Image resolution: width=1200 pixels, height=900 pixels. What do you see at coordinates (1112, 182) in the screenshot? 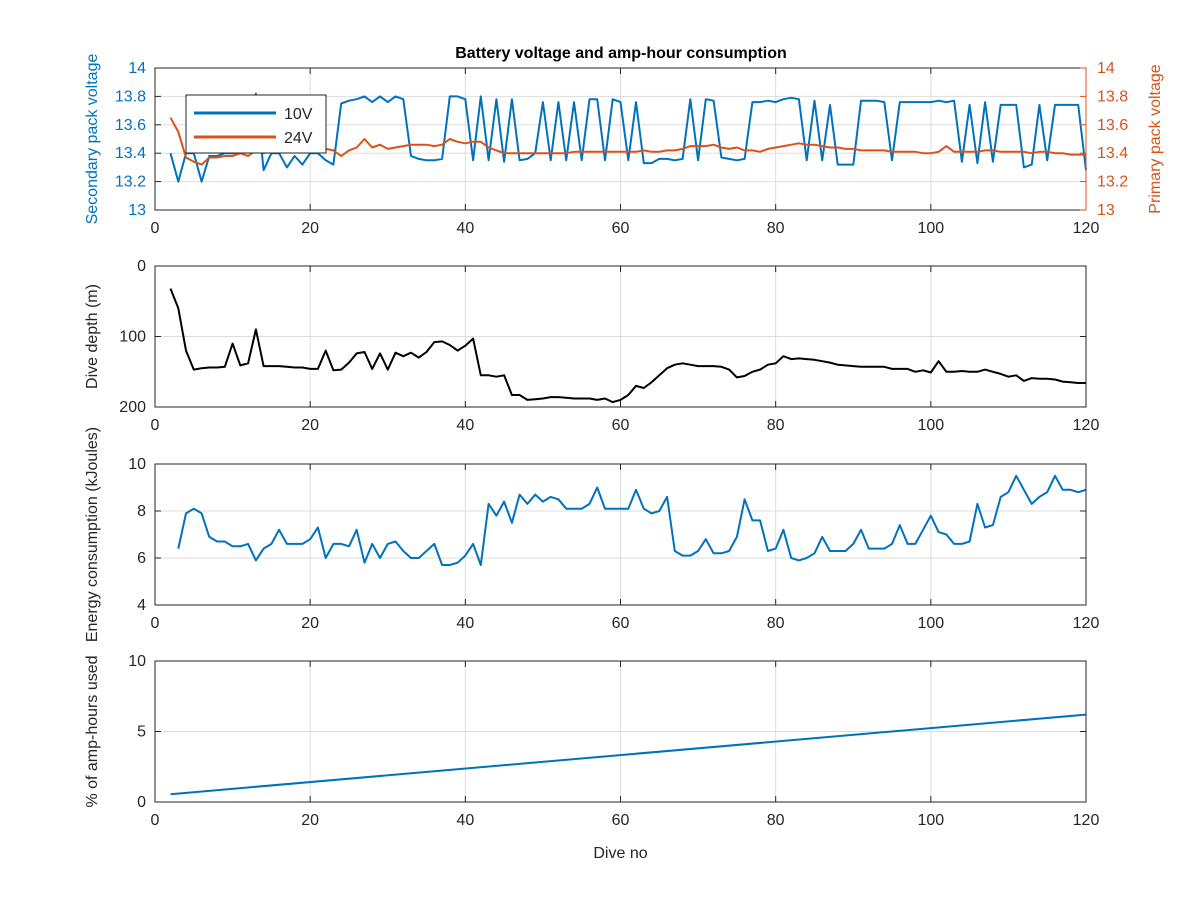
I see `y-right-tick-label: 13.2` at bounding box center [1112, 182].